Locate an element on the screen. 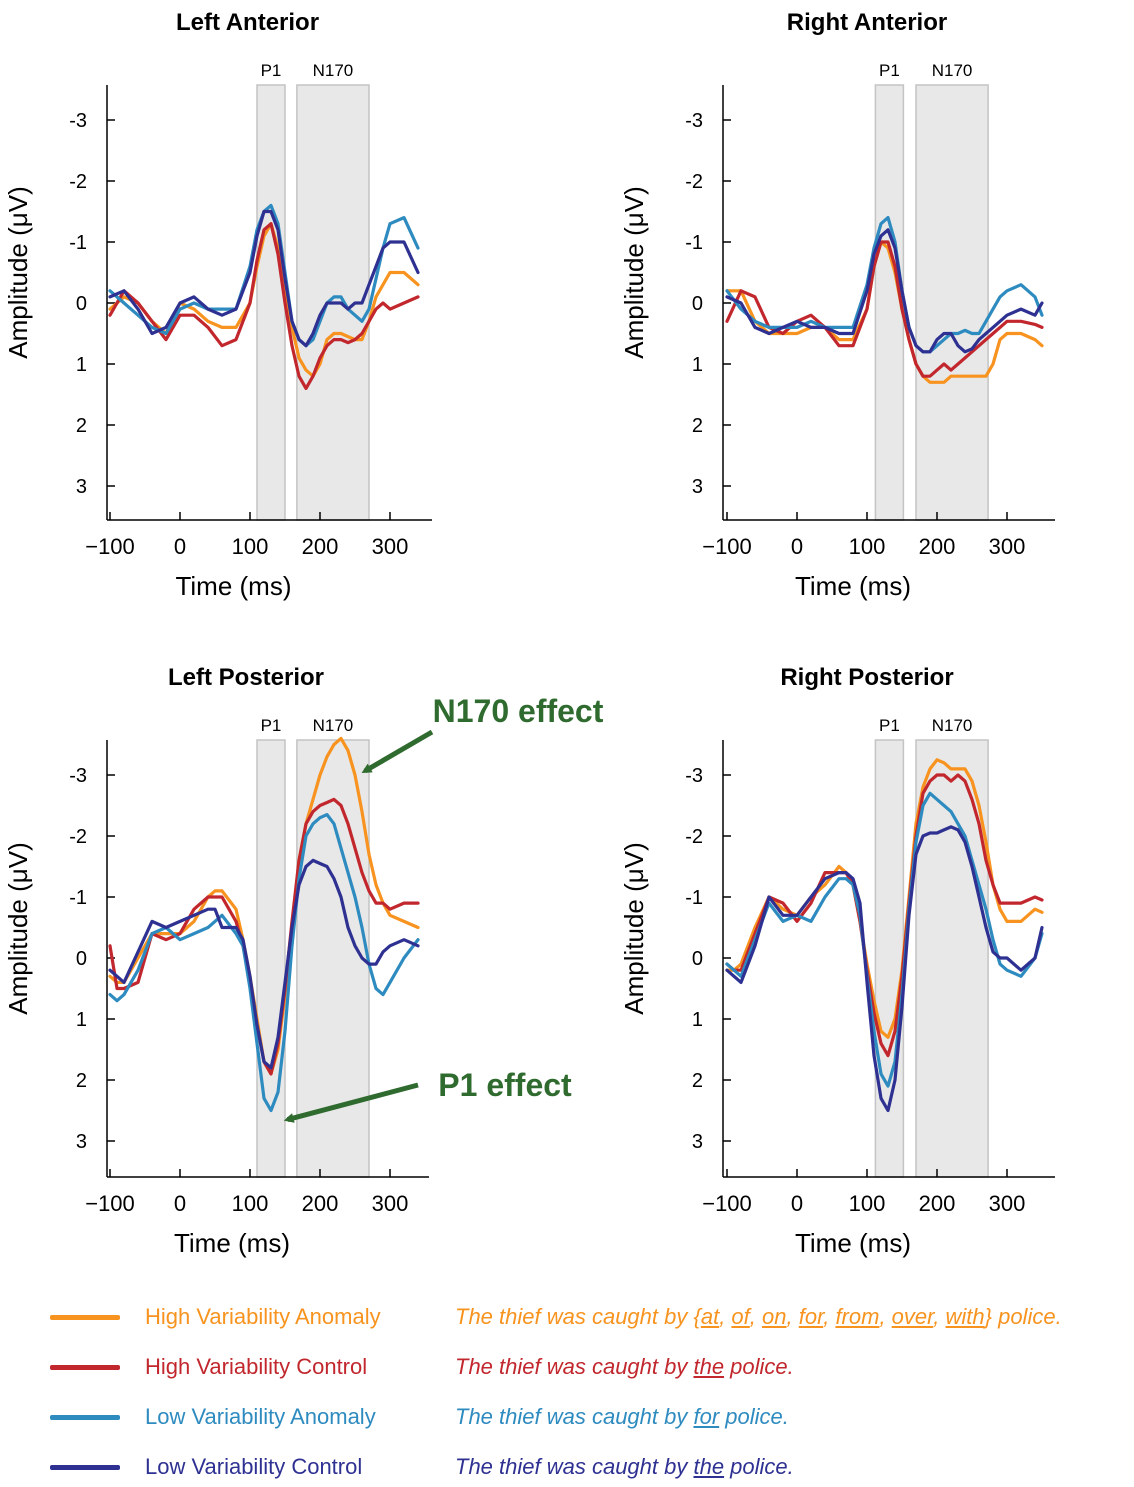 This screenshot has width=1134, height=1487. chart-title: Right Posterior is located at coordinates (866, 677).